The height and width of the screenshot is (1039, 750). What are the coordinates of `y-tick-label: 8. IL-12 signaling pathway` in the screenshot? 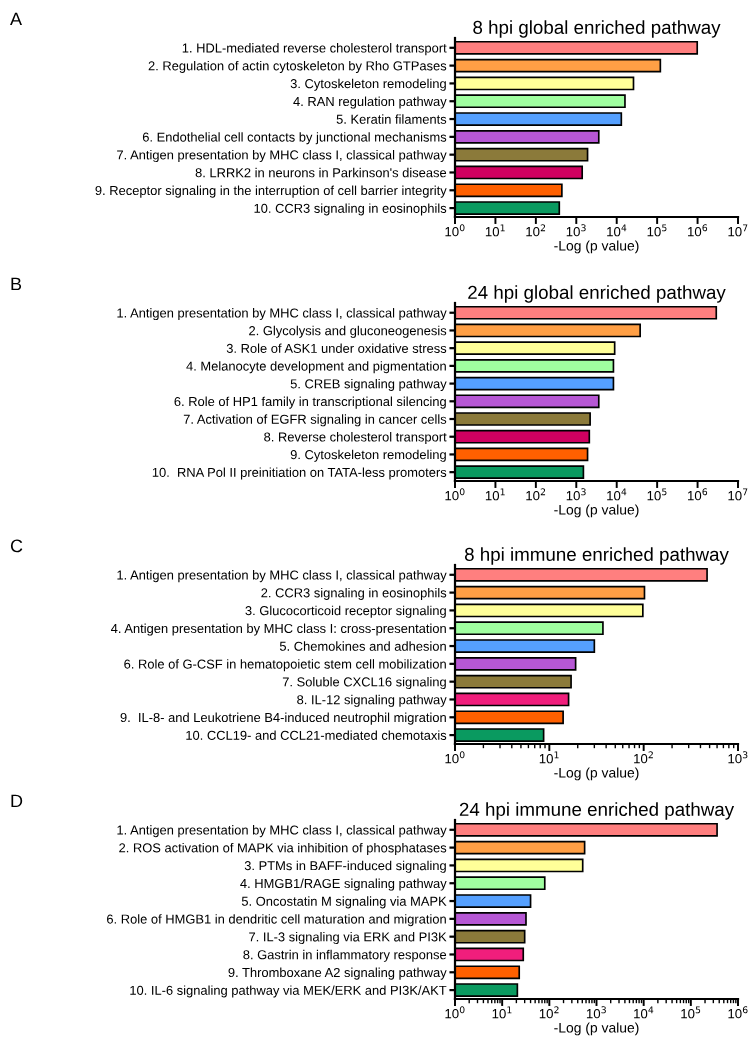 It's located at (372, 700).